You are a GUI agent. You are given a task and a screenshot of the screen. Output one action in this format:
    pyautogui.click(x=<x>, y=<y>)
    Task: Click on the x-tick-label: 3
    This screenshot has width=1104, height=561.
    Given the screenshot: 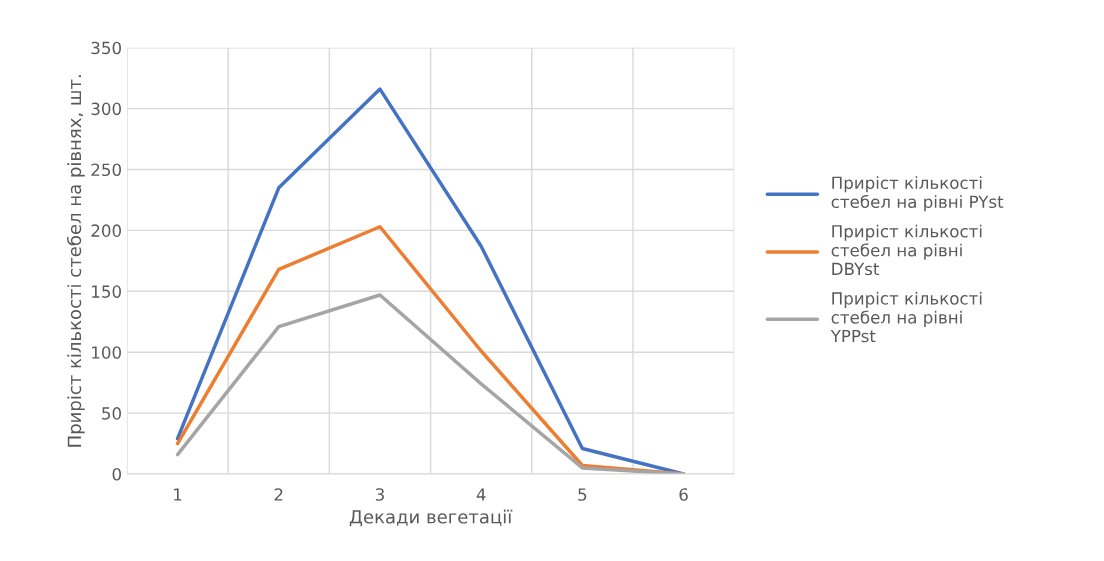 What is the action you would take?
    pyautogui.click(x=379, y=494)
    